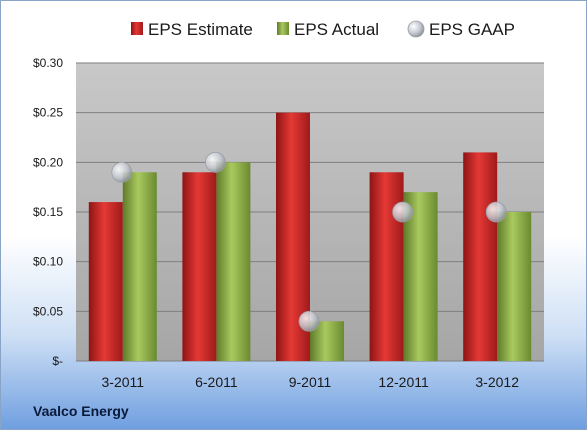 Image resolution: width=587 pixels, height=430 pixels. I want to click on y-tick-label: $0.15, so click(48, 212).